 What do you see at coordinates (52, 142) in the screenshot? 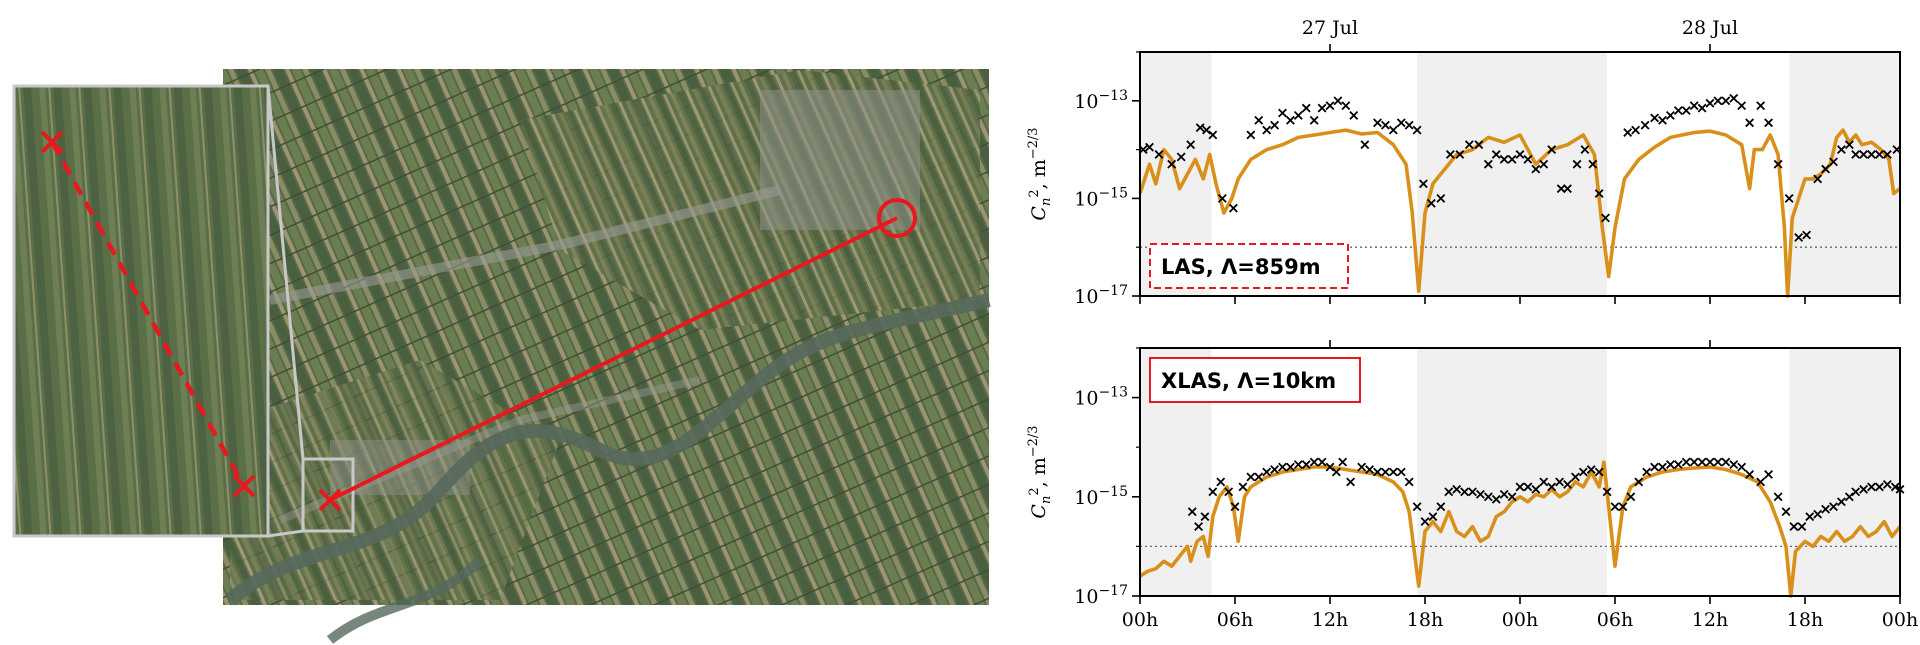
I see `las-end-marker` at bounding box center [52, 142].